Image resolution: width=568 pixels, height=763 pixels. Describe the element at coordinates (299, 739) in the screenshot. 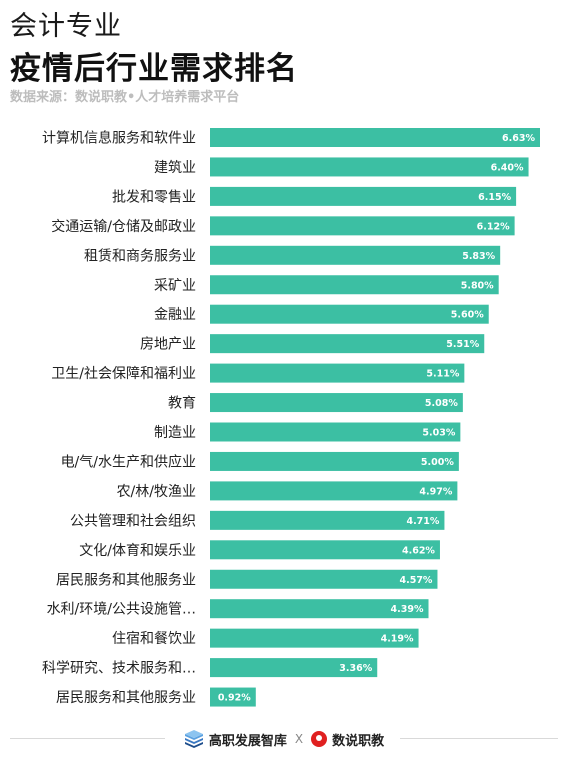

I see `footer-separator: X` at that location.